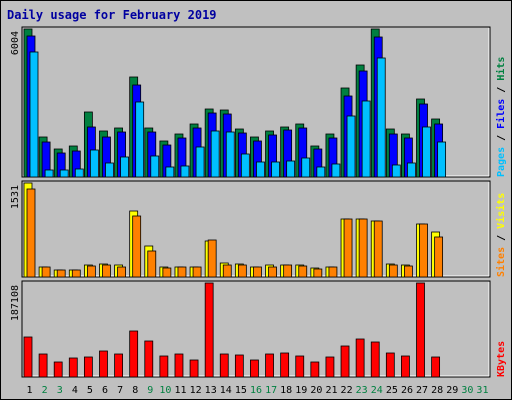  I want to click on x-tick-label: 14, so click(226, 390).